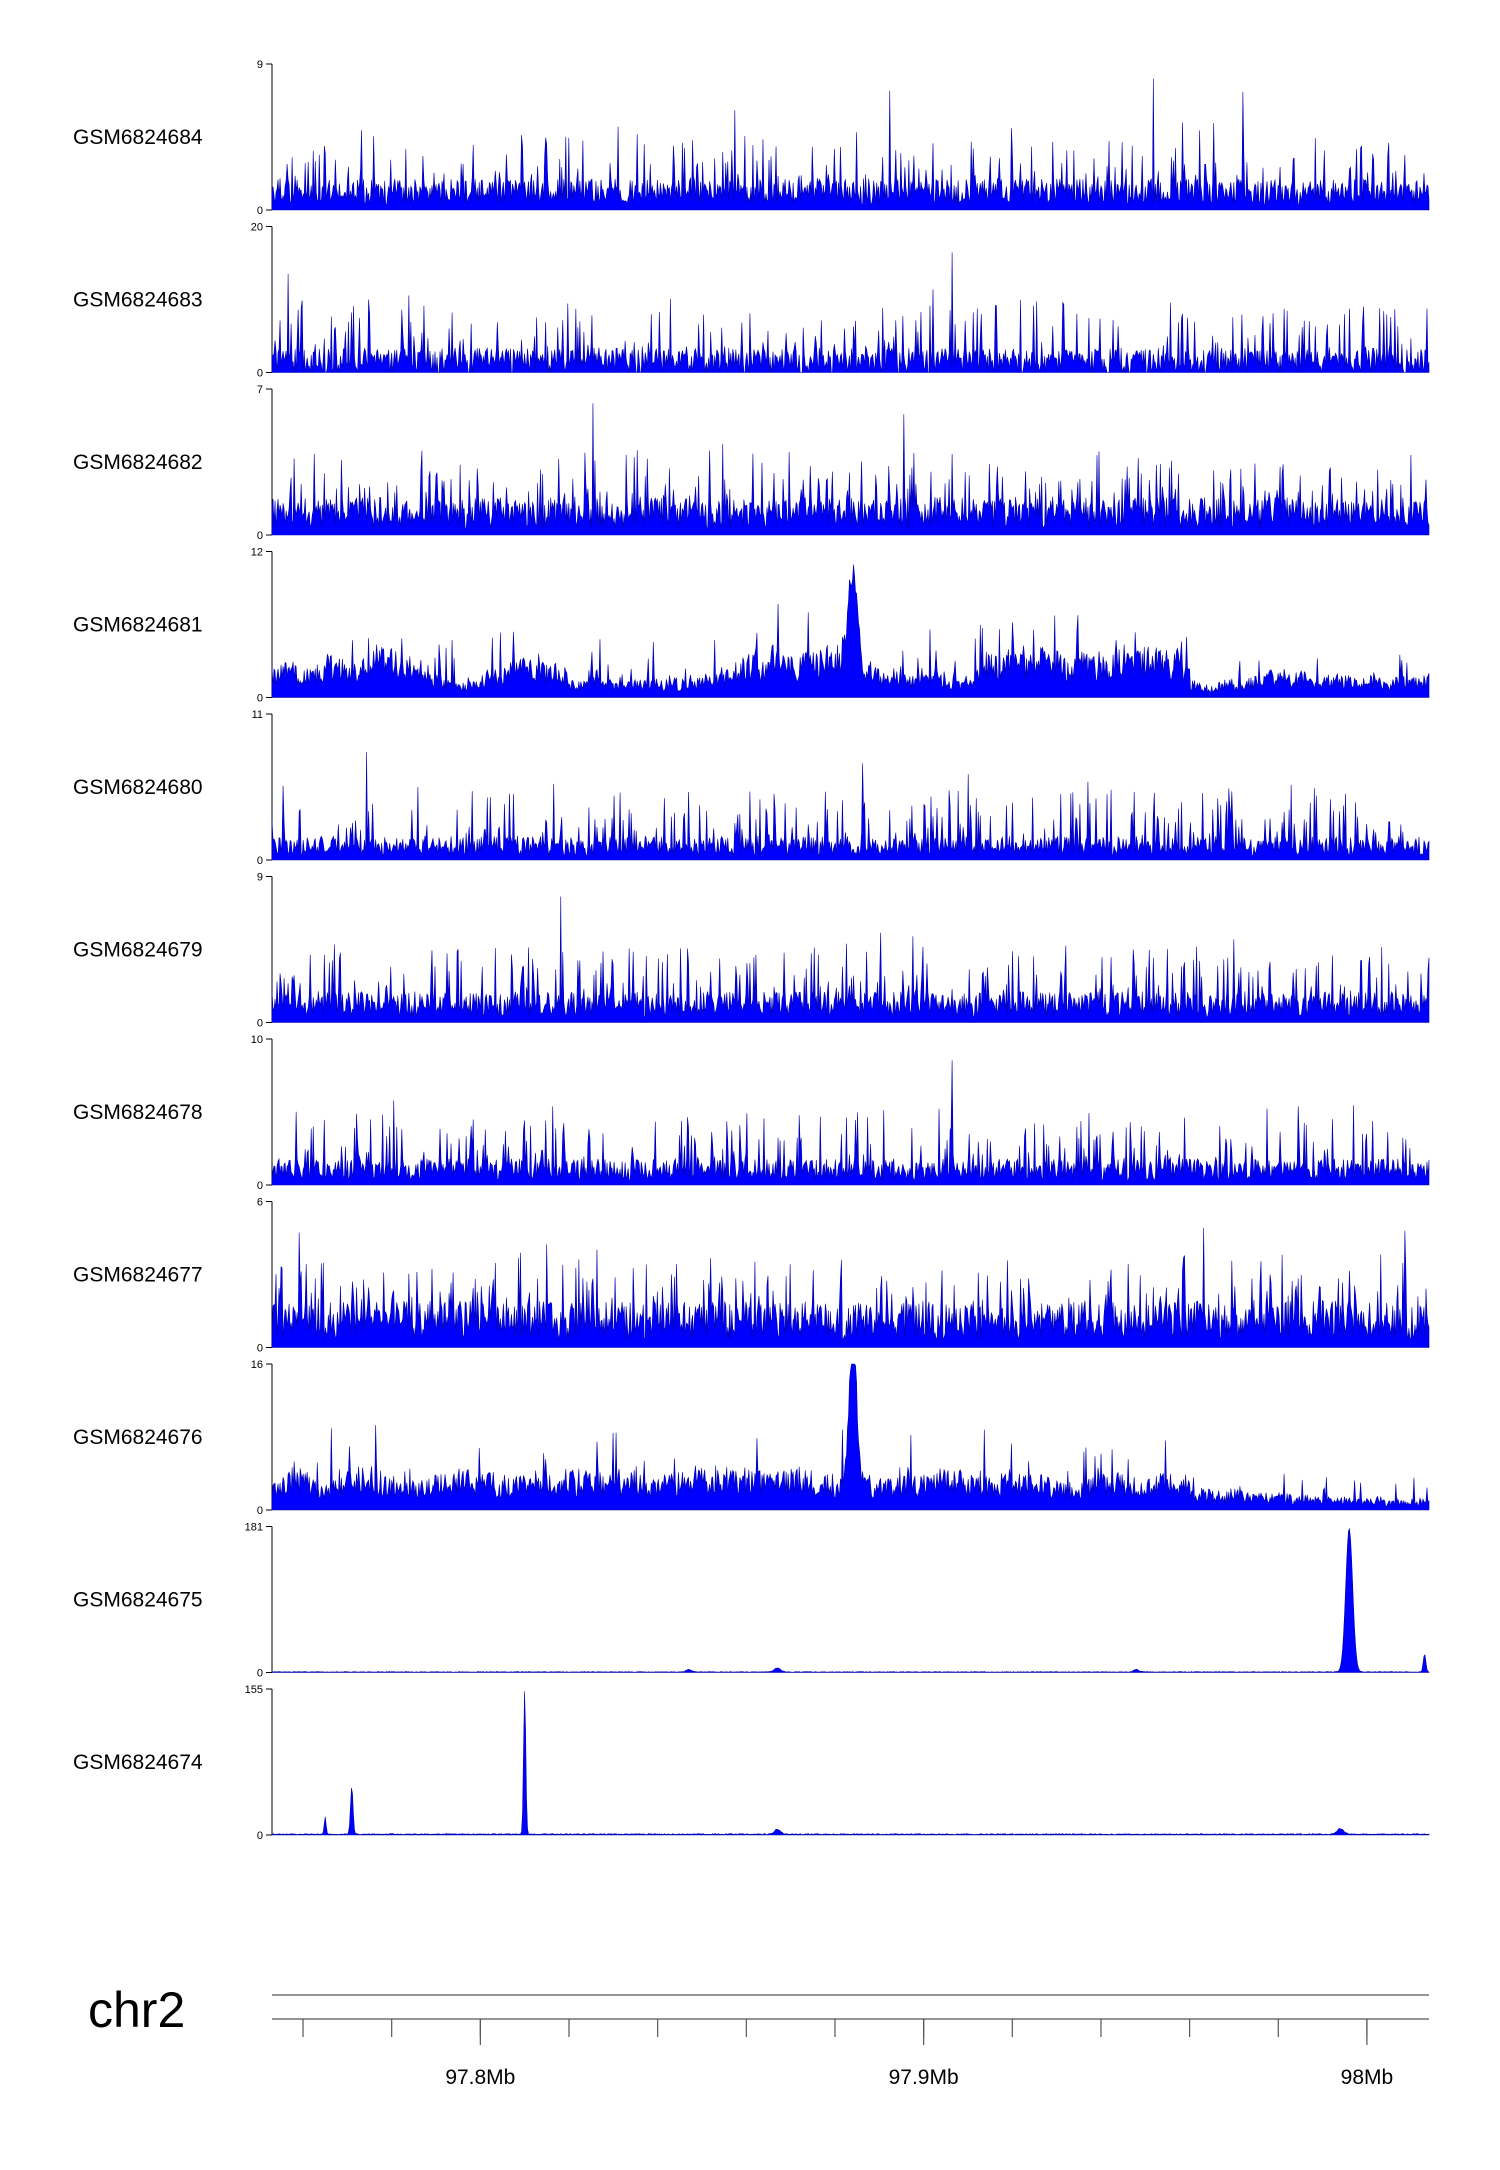 The width and height of the screenshot is (1500, 2170). I want to click on y-tick-label-max: 181, so click(254, 1528).